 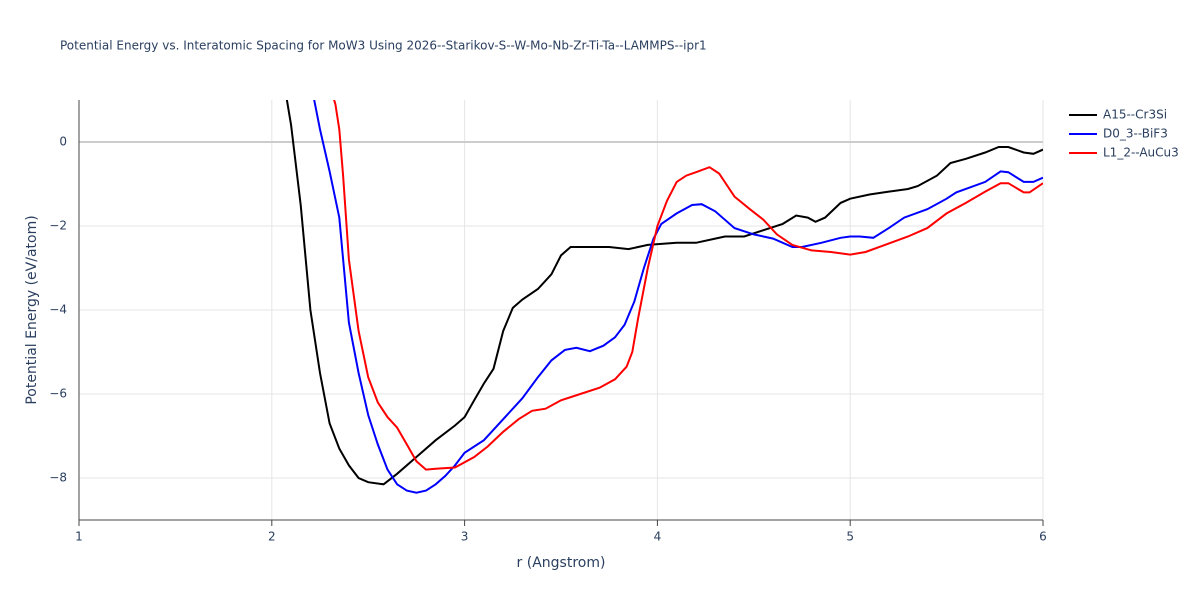 What do you see at coordinates (658, 537) in the screenshot?
I see `x-tick-label: 4` at bounding box center [658, 537].